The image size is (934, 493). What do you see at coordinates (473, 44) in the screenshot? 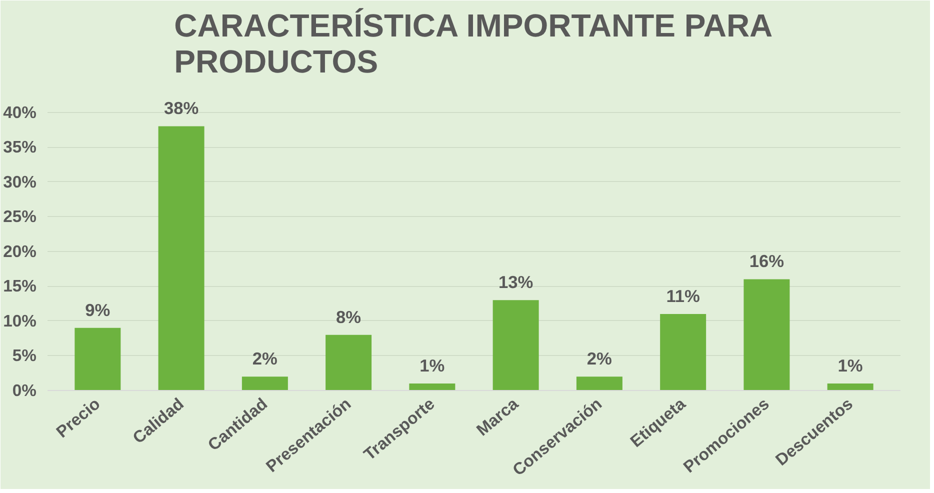
I see `chart-title: CARACTERÍSTICA IMPORTANTE PARA PRODUCTOS` at bounding box center [473, 44].